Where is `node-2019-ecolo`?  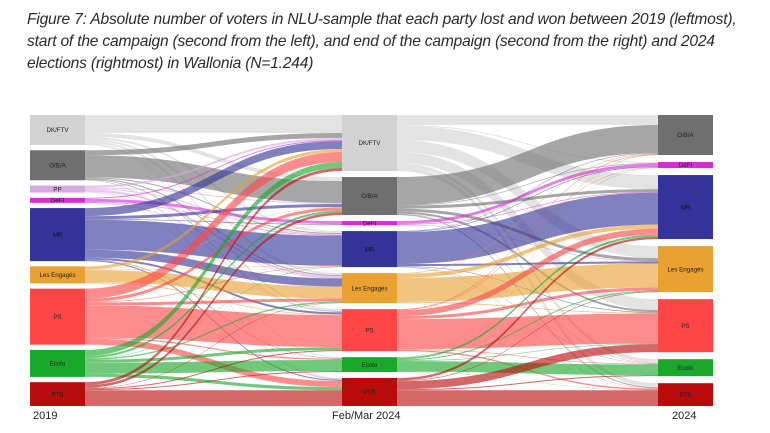 node-2019-ecolo is located at coordinates (57, 363).